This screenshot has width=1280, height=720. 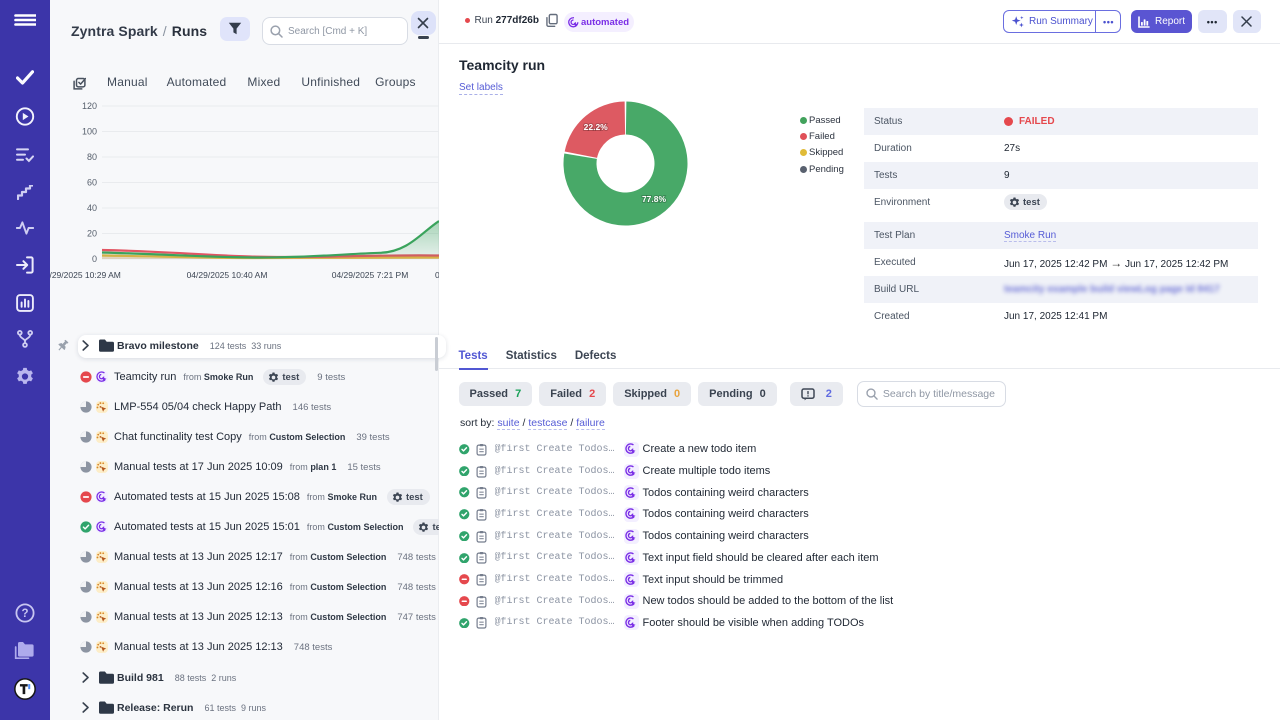 I want to click on svg-text: 40, so click(x=92, y=208).